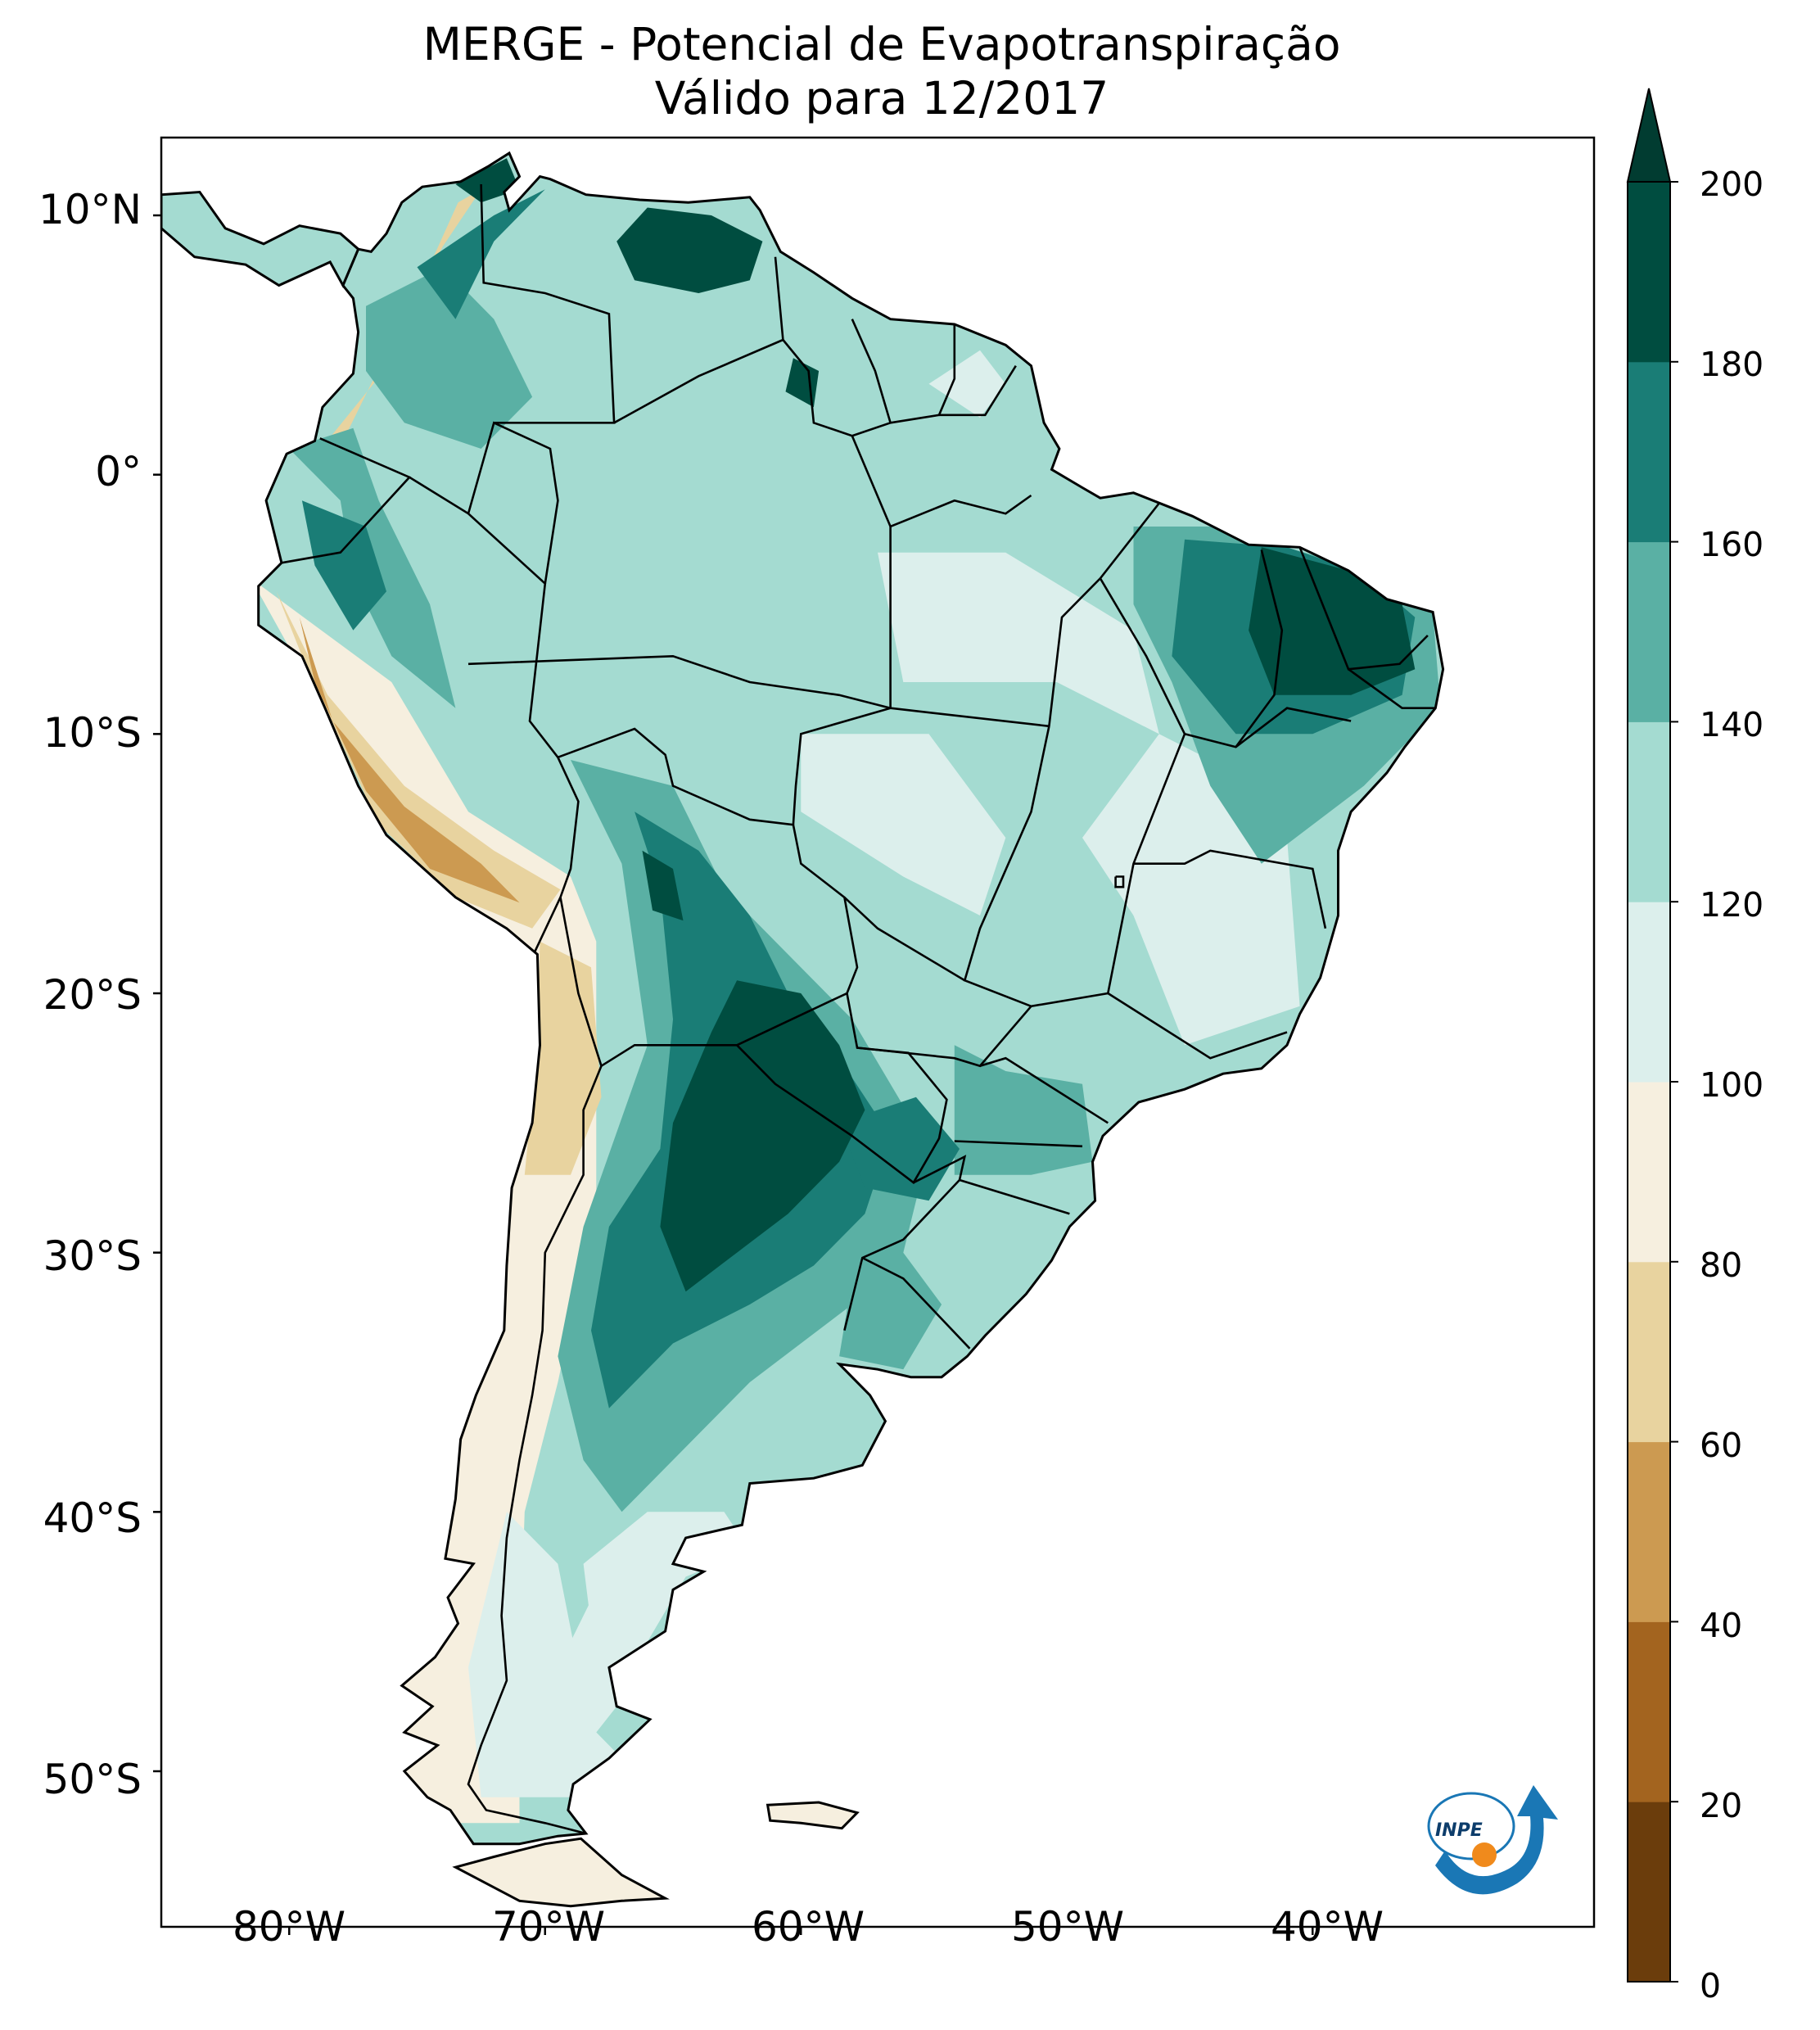 This screenshot has height=2030, width=1820. What do you see at coordinates (1721, 1445) in the screenshot?
I see `colorbar-label-60: 60` at bounding box center [1721, 1445].